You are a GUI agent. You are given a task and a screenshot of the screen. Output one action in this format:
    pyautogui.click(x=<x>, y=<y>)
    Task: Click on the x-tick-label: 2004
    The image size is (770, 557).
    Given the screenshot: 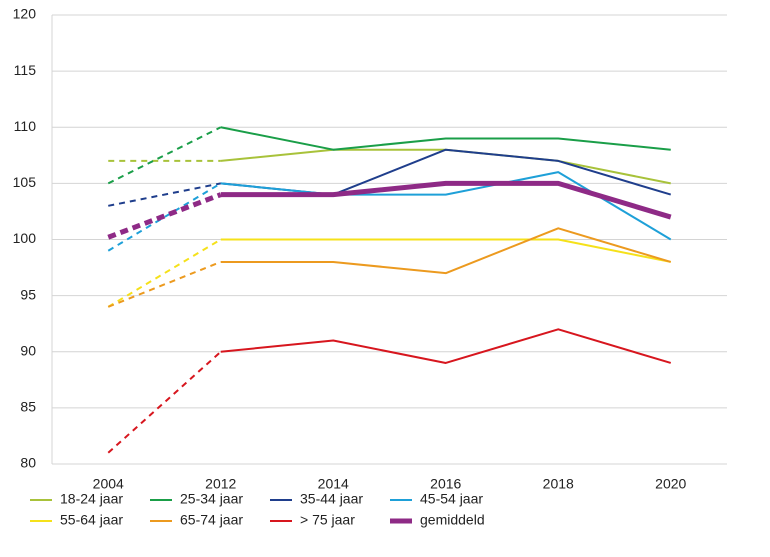 What is the action you would take?
    pyautogui.click(x=108, y=484)
    